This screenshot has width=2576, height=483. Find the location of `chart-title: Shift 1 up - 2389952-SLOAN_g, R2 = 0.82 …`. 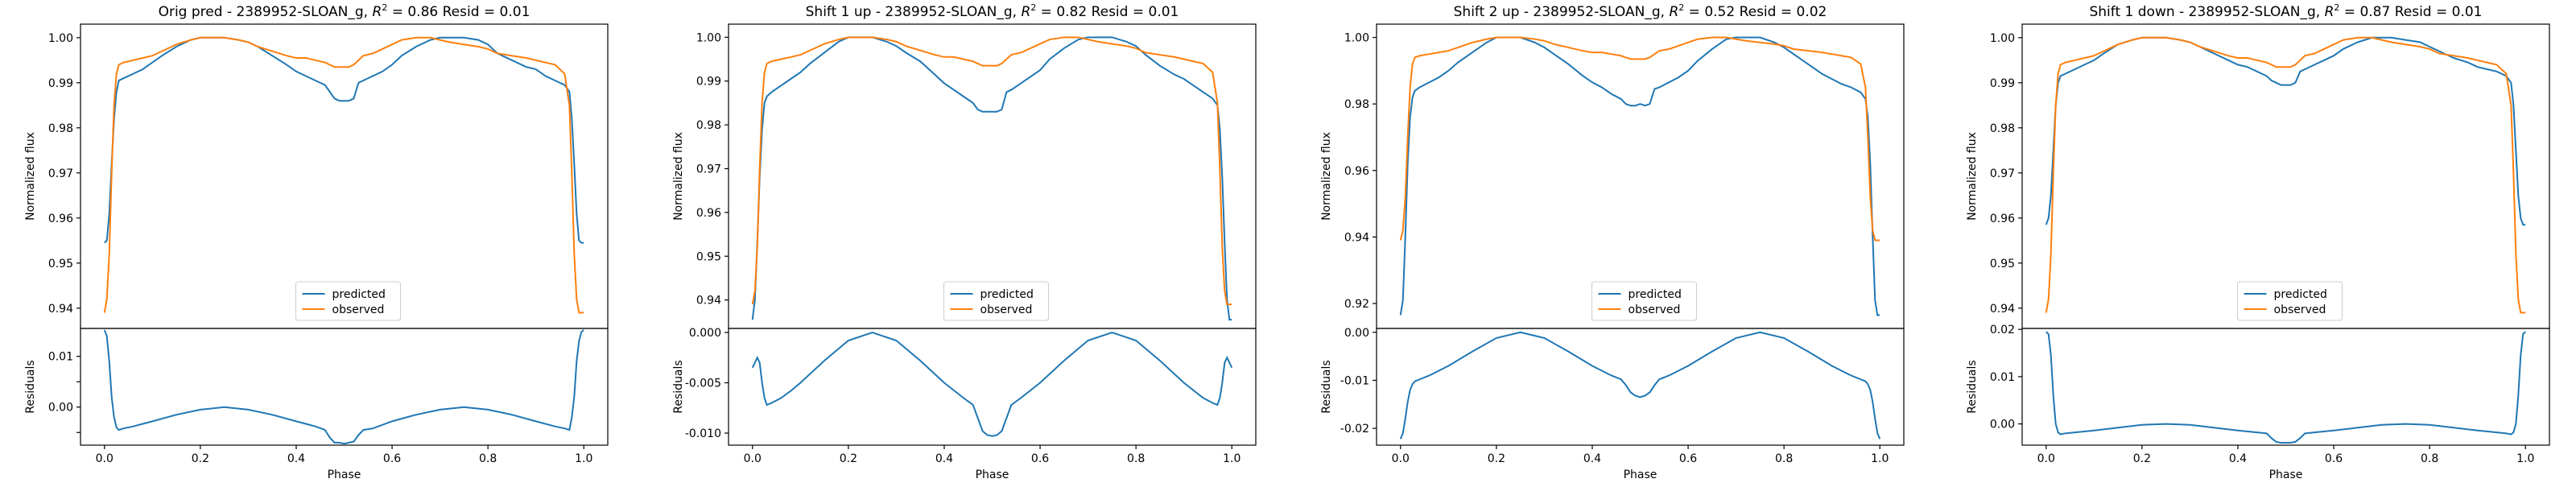

chart-title: Shift 1 up - 2389952-SLOAN_g, R2 = 0.82 … is located at coordinates (992, 11).